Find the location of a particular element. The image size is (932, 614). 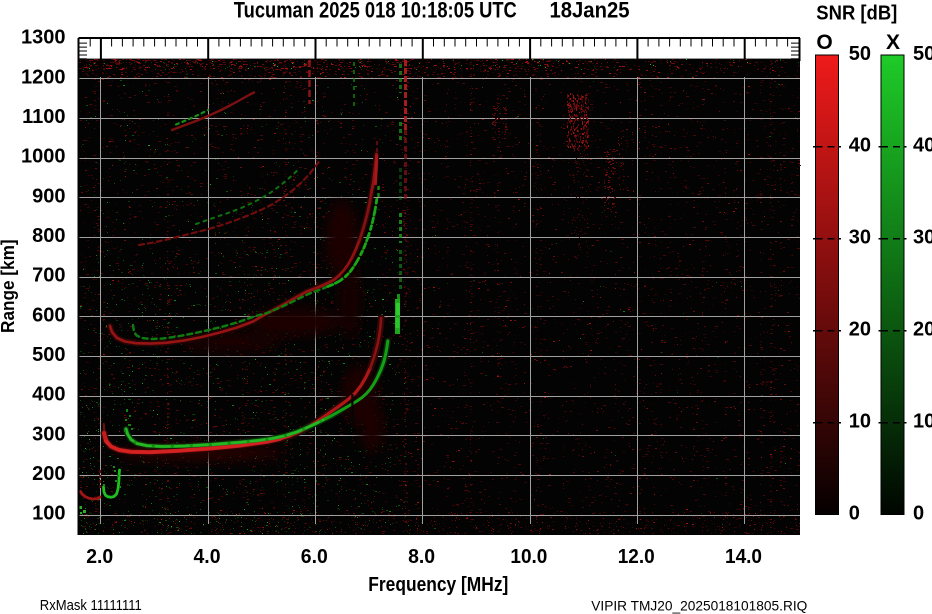

svg-text: VIPIR TMJ20_2025018101805.RIQ is located at coordinates (699, 606).